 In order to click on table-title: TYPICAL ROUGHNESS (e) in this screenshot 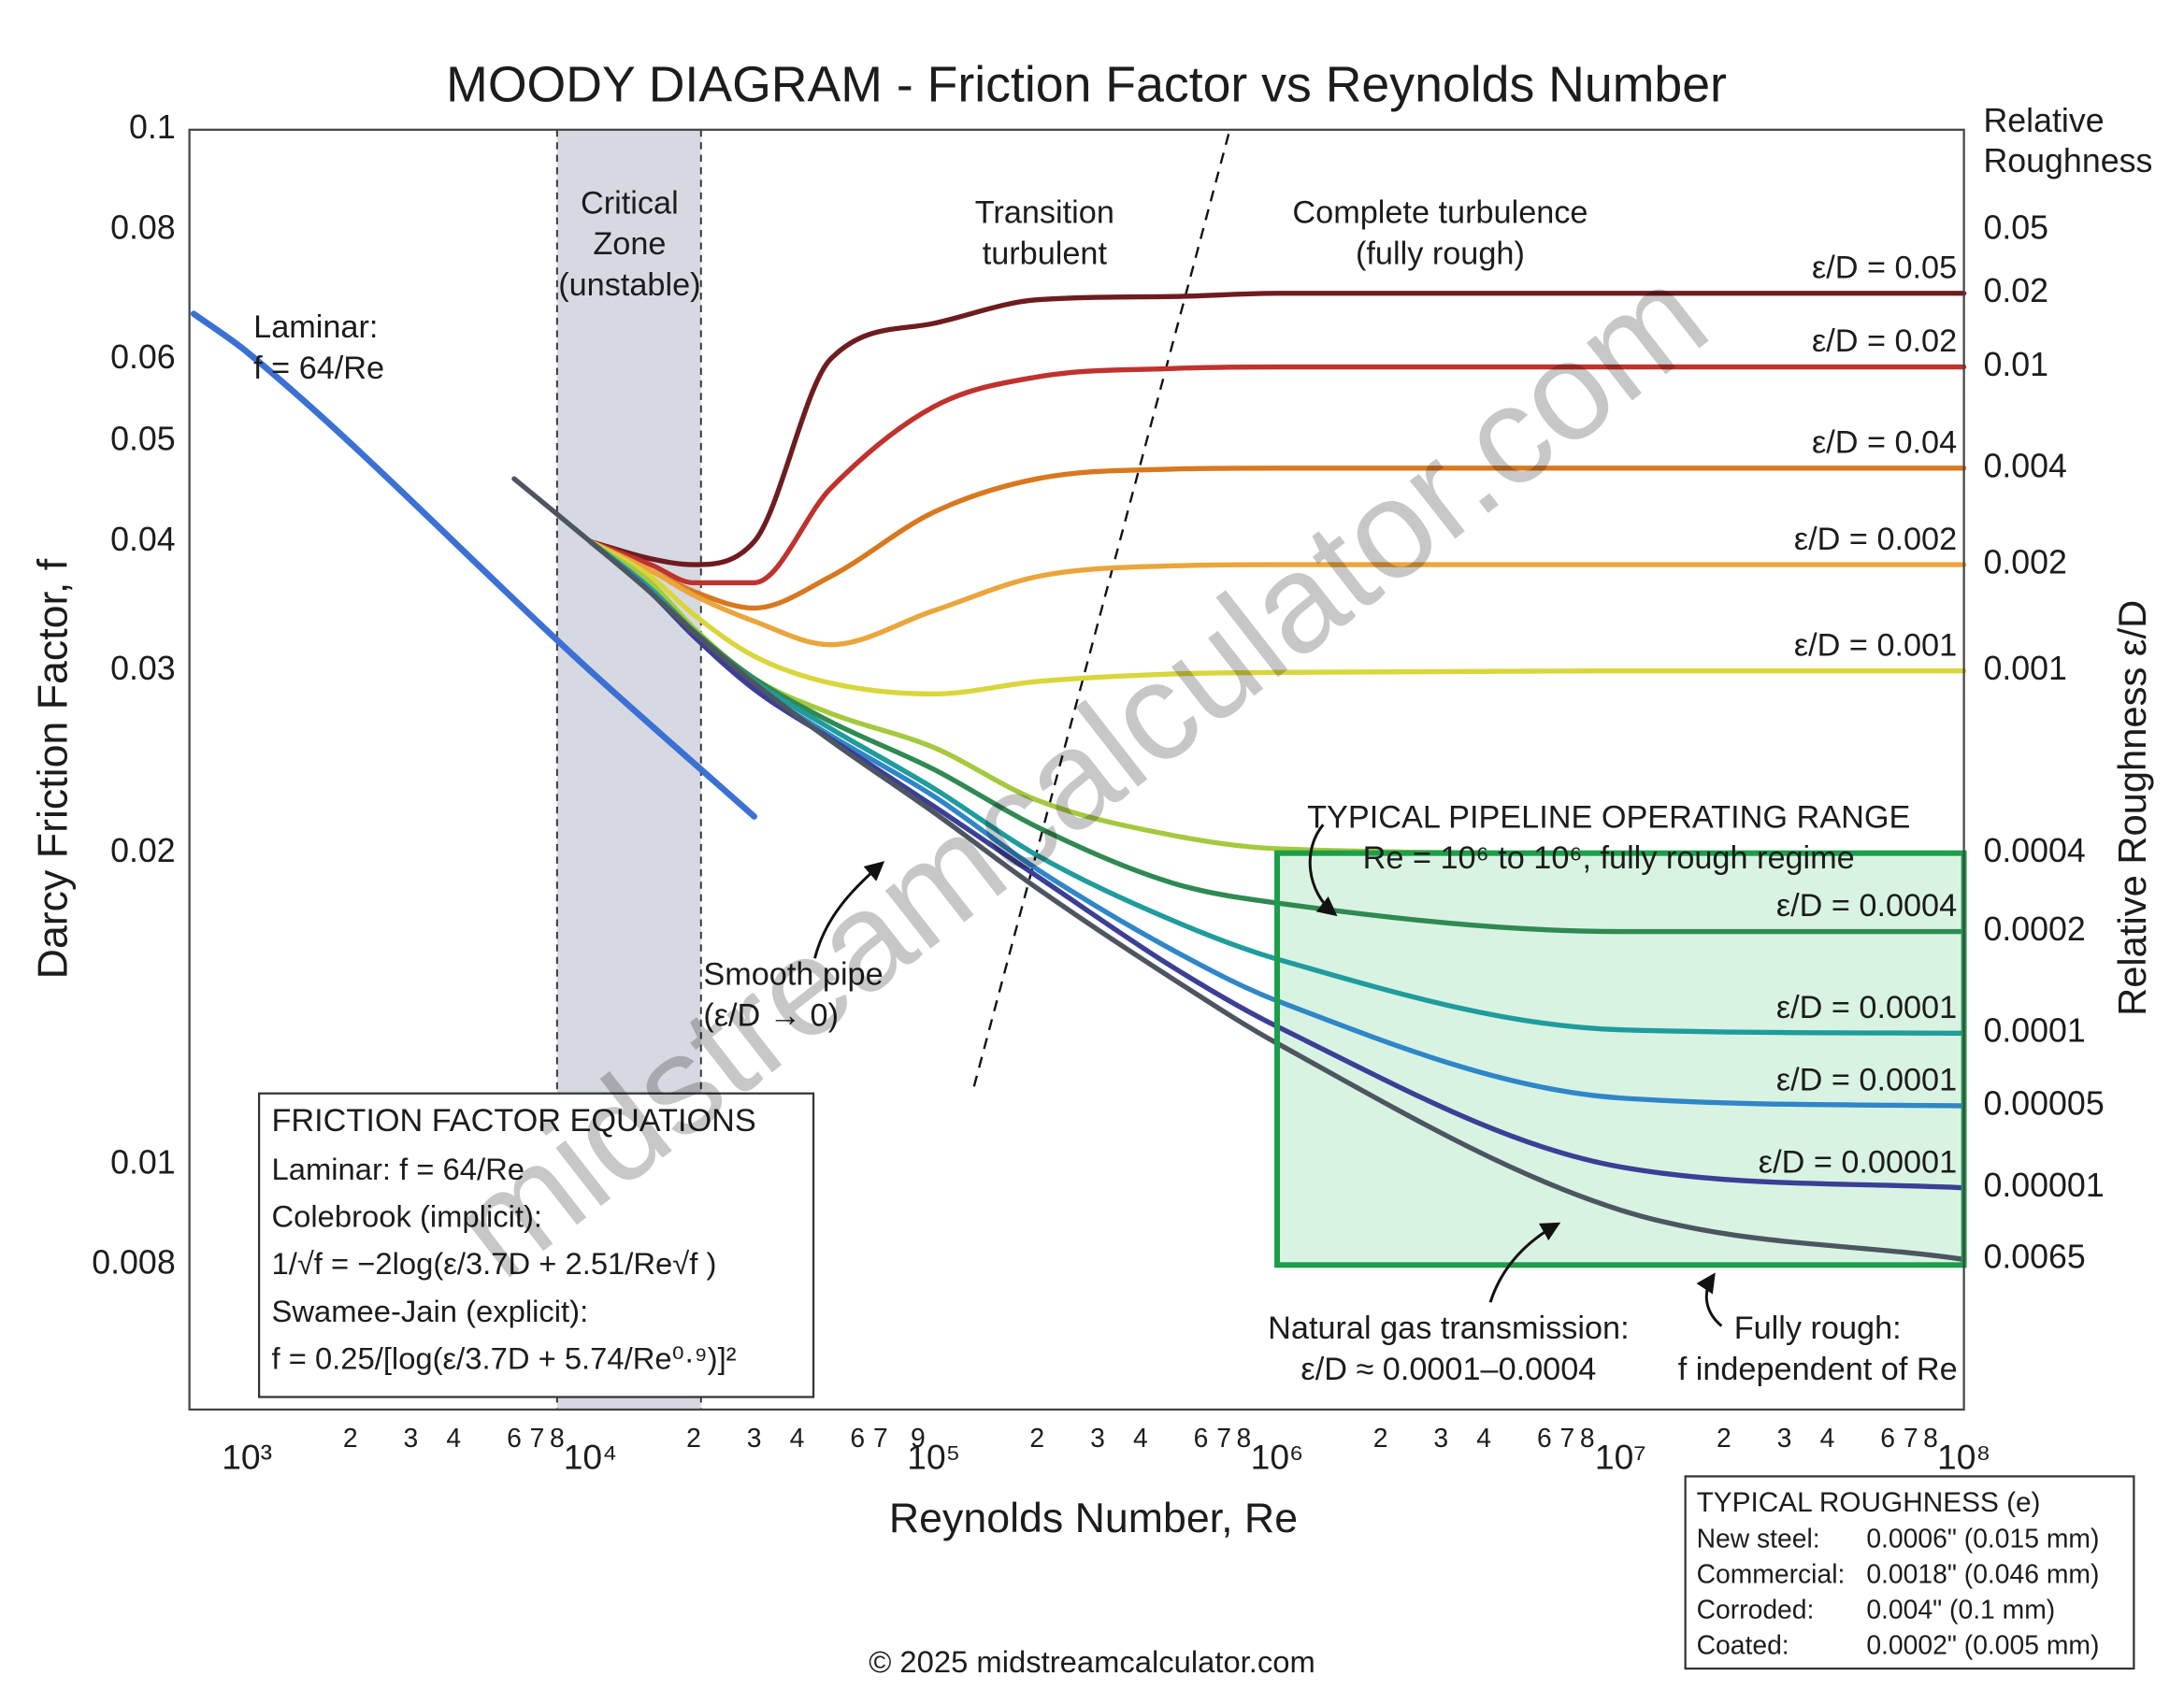, I will do `click(1869, 1503)`.